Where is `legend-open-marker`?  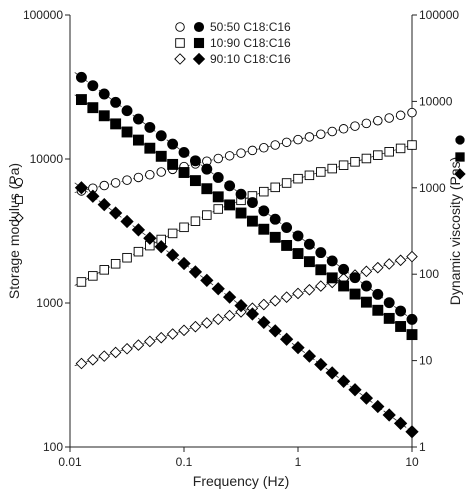
legend-open-marker is located at coordinates (180, 27).